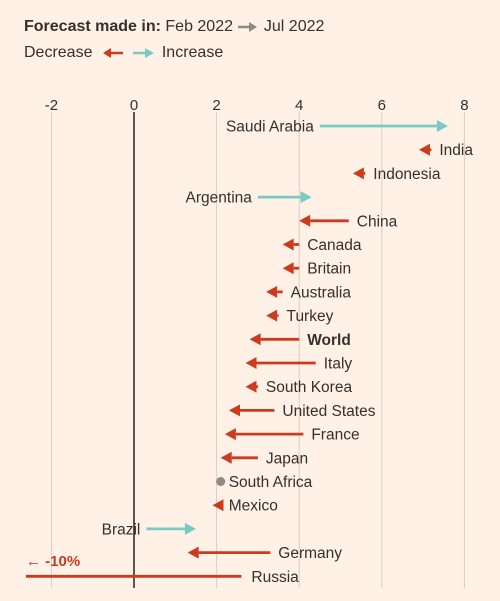 This screenshot has width=500, height=601. Describe the element at coordinates (456, 150) in the screenshot. I see `country-label: India` at that location.